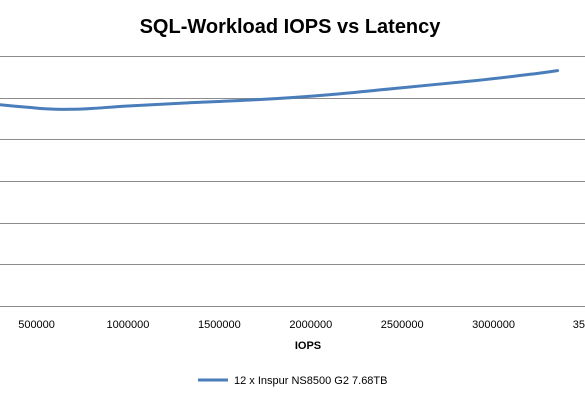  What do you see at coordinates (310, 325) in the screenshot?
I see `x-tick-label: 2000000` at bounding box center [310, 325].